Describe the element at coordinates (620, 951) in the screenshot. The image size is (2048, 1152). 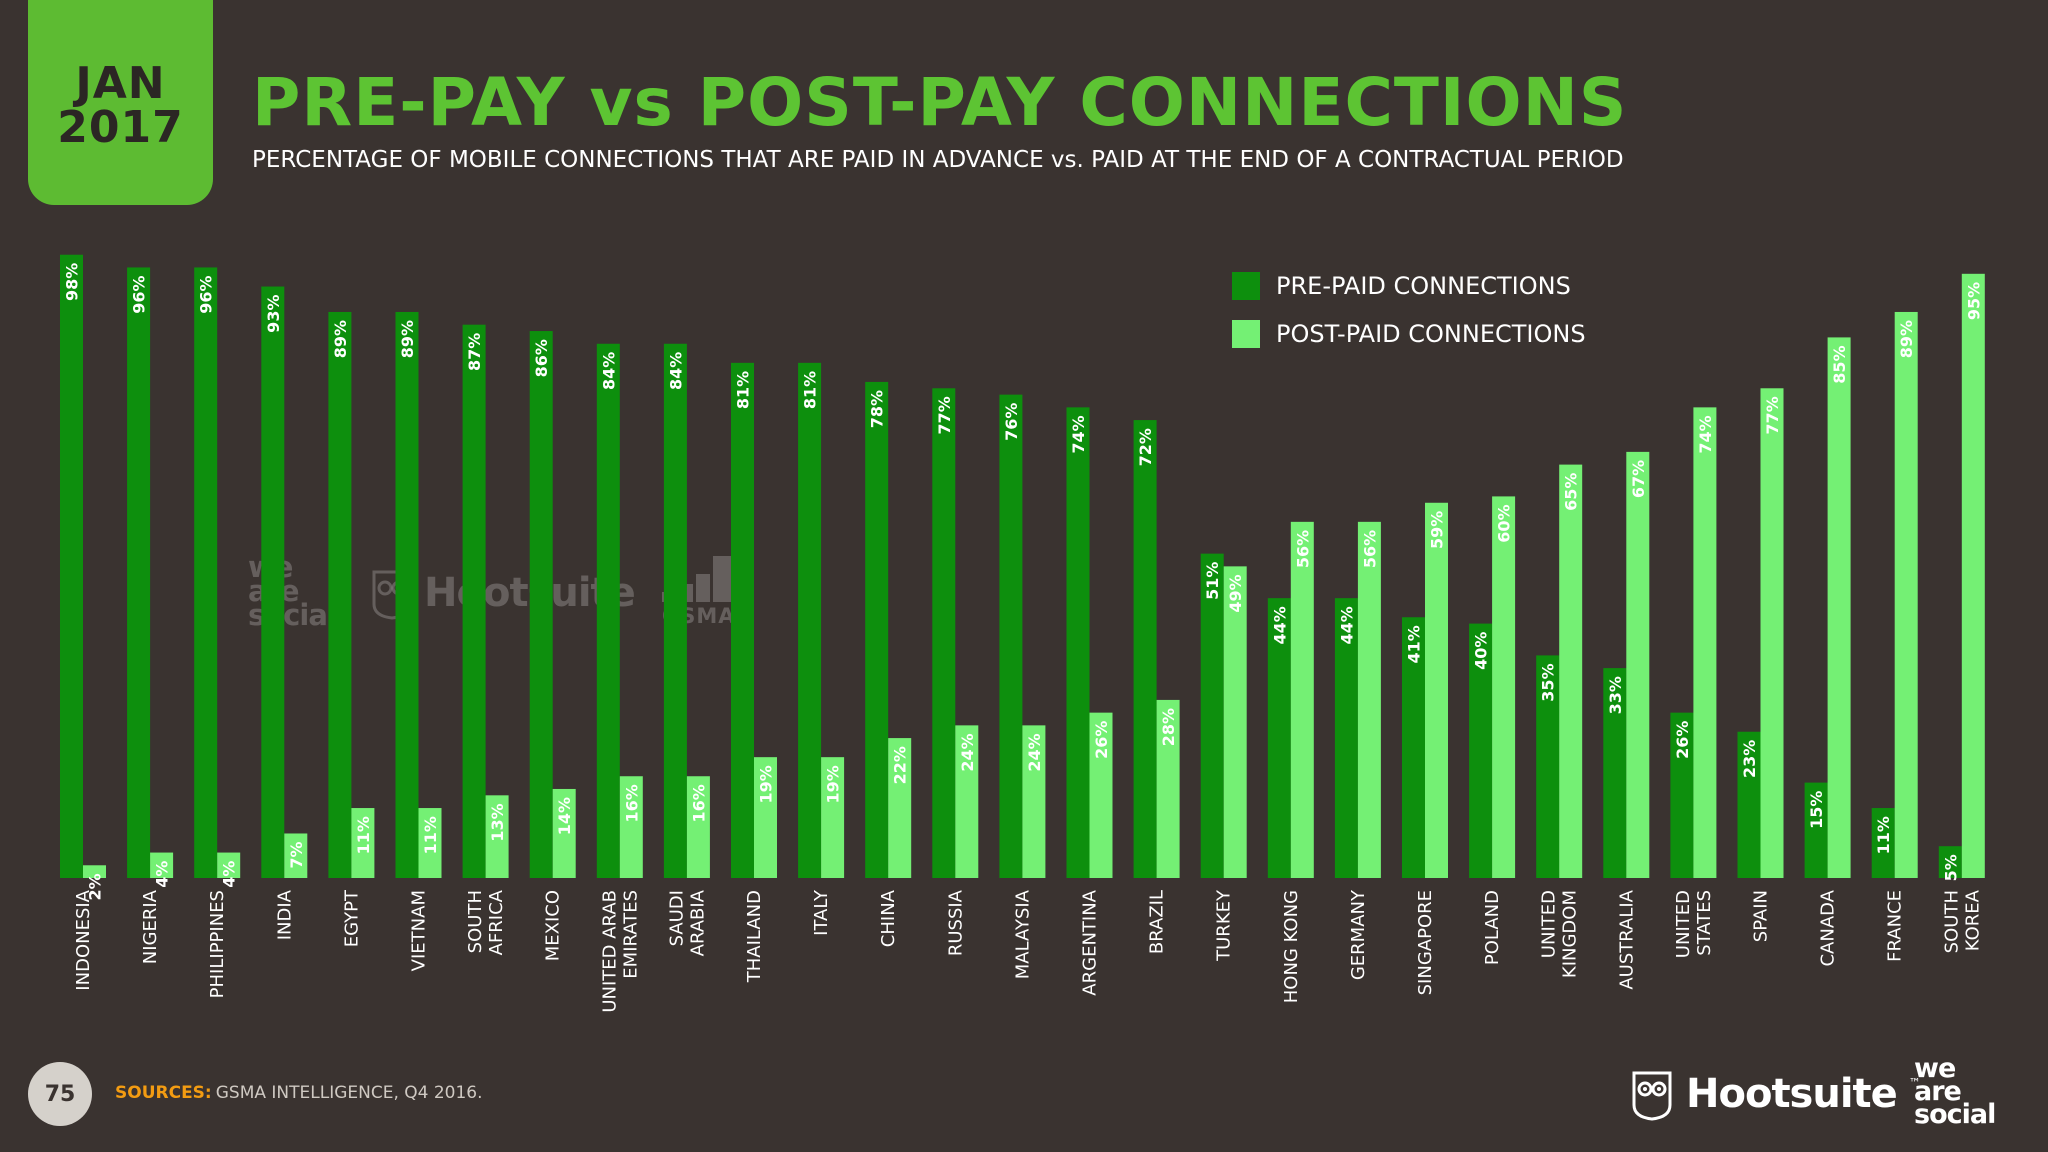
I see `category-label-8: UNITED ARABEMIRATES` at that location.